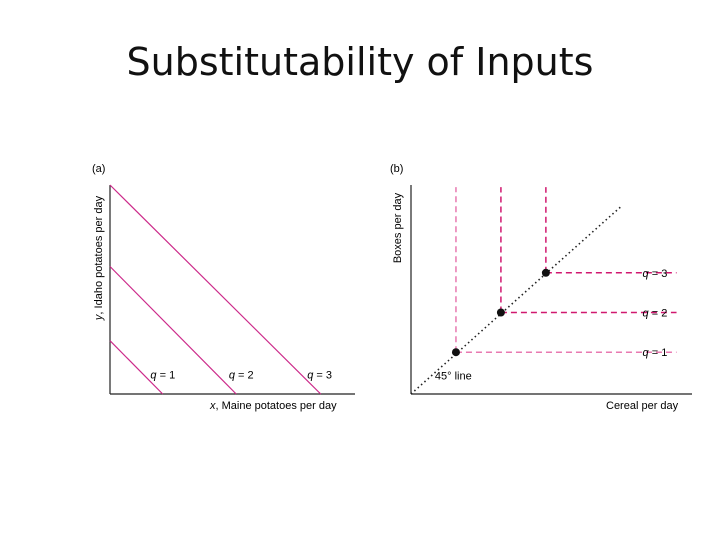 The image size is (720, 540). I want to click on panel-a-isoquant-label-2: q = 2, so click(241, 375).